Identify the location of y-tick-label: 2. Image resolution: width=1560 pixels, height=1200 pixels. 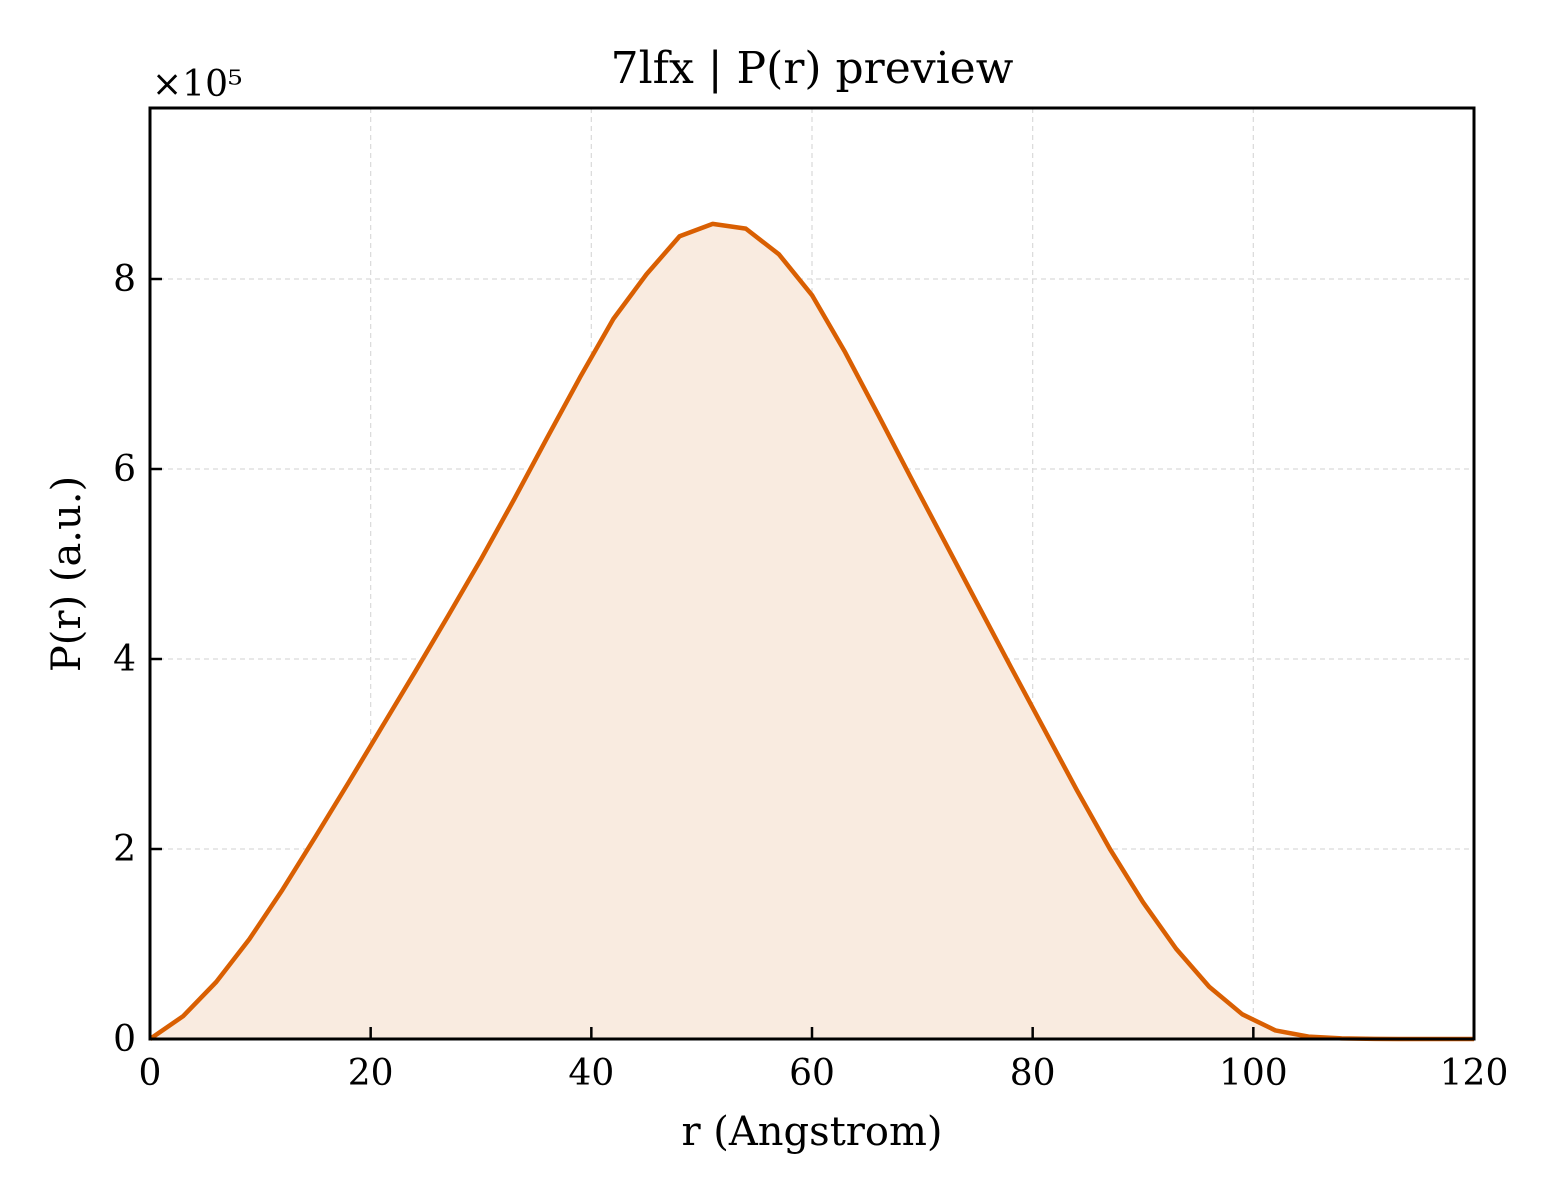
(124, 849).